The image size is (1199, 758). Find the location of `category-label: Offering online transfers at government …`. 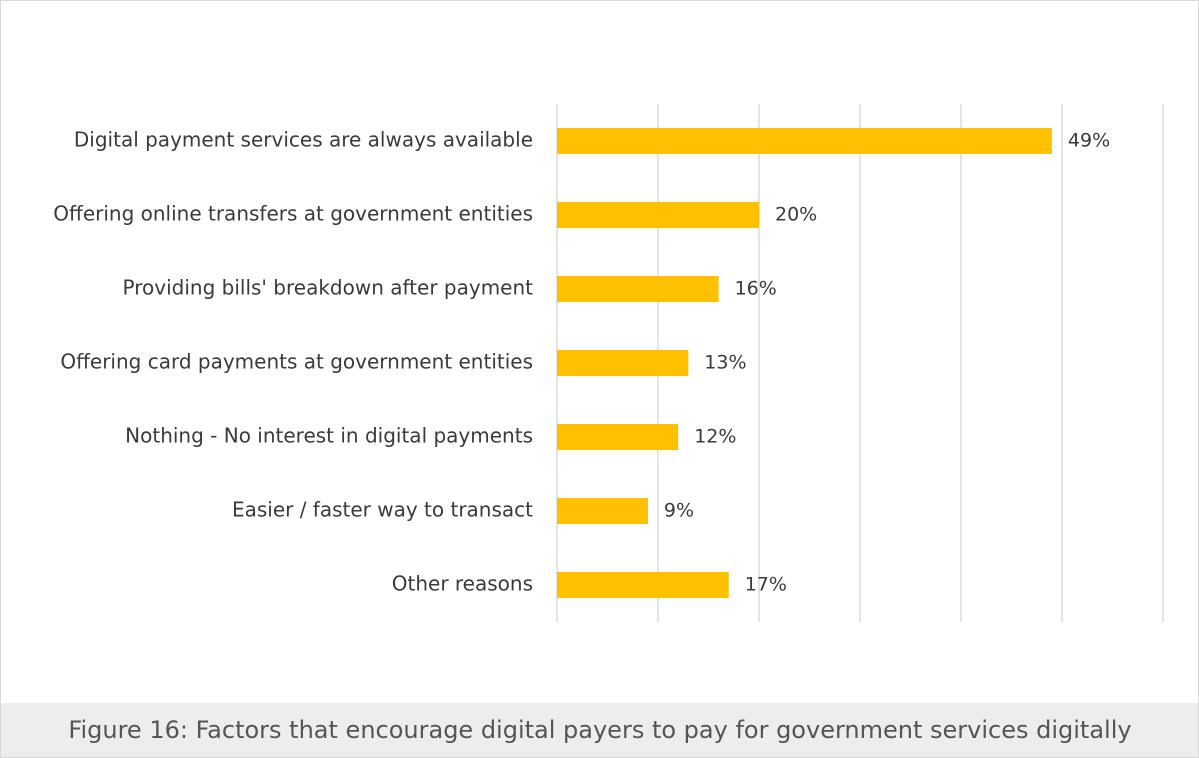

category-label: Offering online transfers at government … is located at coordinates (293, 214).